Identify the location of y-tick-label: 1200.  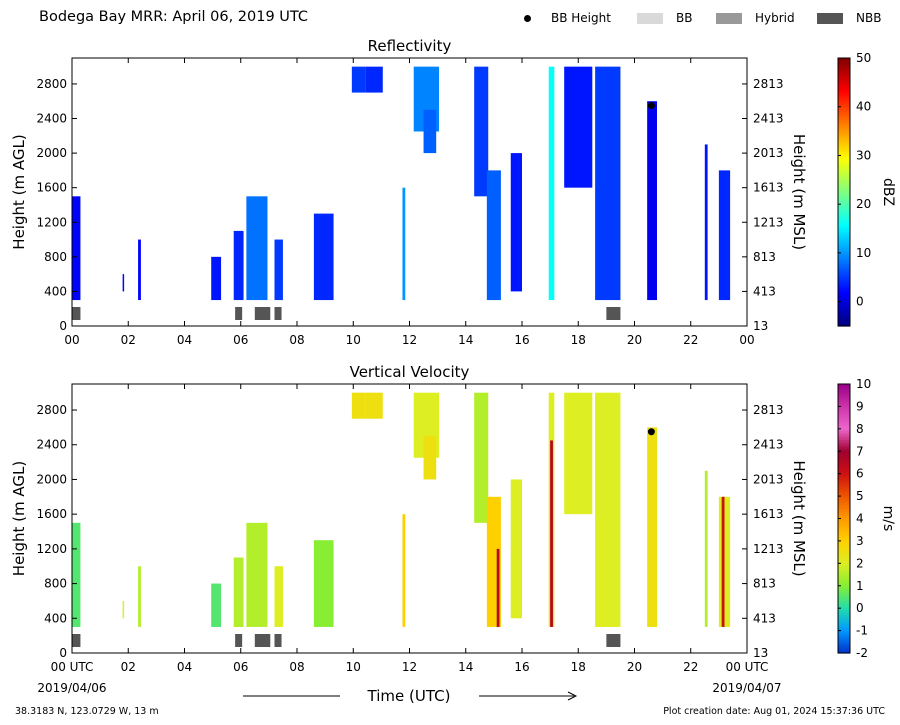
(51, 222).